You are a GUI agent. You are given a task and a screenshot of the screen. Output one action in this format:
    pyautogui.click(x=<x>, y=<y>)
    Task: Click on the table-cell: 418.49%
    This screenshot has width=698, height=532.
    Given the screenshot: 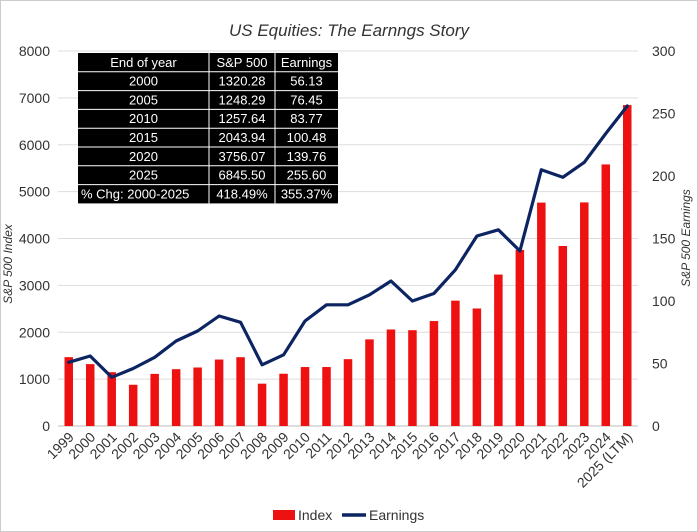 What is the action you would take?
    pyautogui.click(x=242, y=193)
    